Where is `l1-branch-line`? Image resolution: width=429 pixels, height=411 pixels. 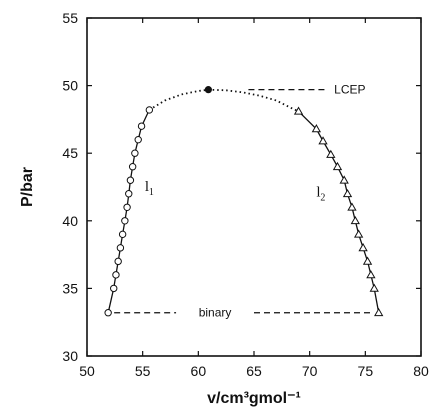
l1-branch-line is located at coordinates (128, 211).